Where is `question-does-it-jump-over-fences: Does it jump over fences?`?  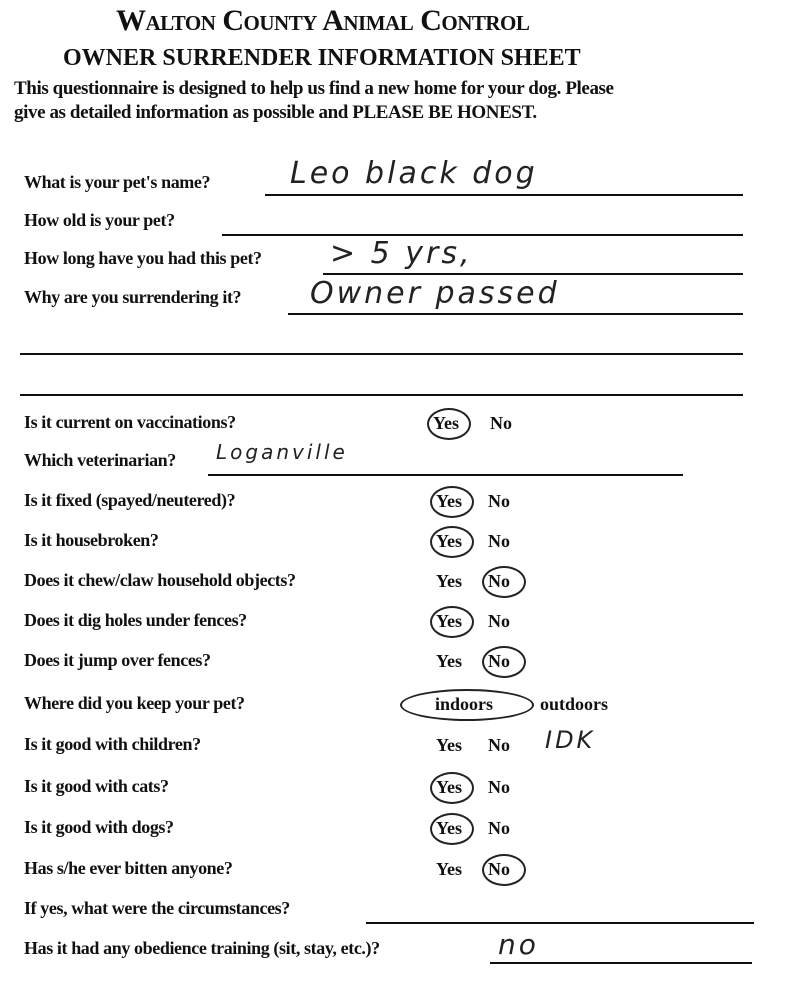 question-does-it-jump-over-fences: Does it jump over fences? is located at coordinates (117, 660).